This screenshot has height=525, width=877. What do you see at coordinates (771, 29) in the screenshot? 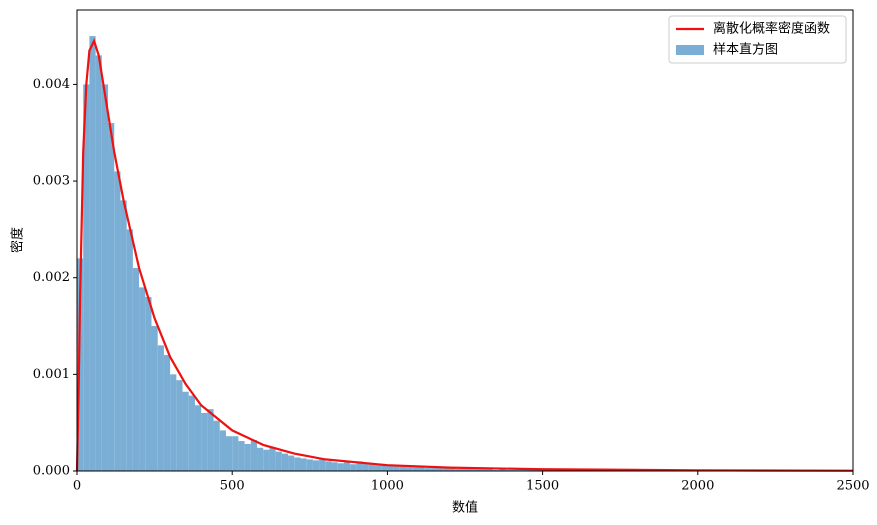
I see `legend-label: 离散化概率密度函数` at bounding box center [771, 29].